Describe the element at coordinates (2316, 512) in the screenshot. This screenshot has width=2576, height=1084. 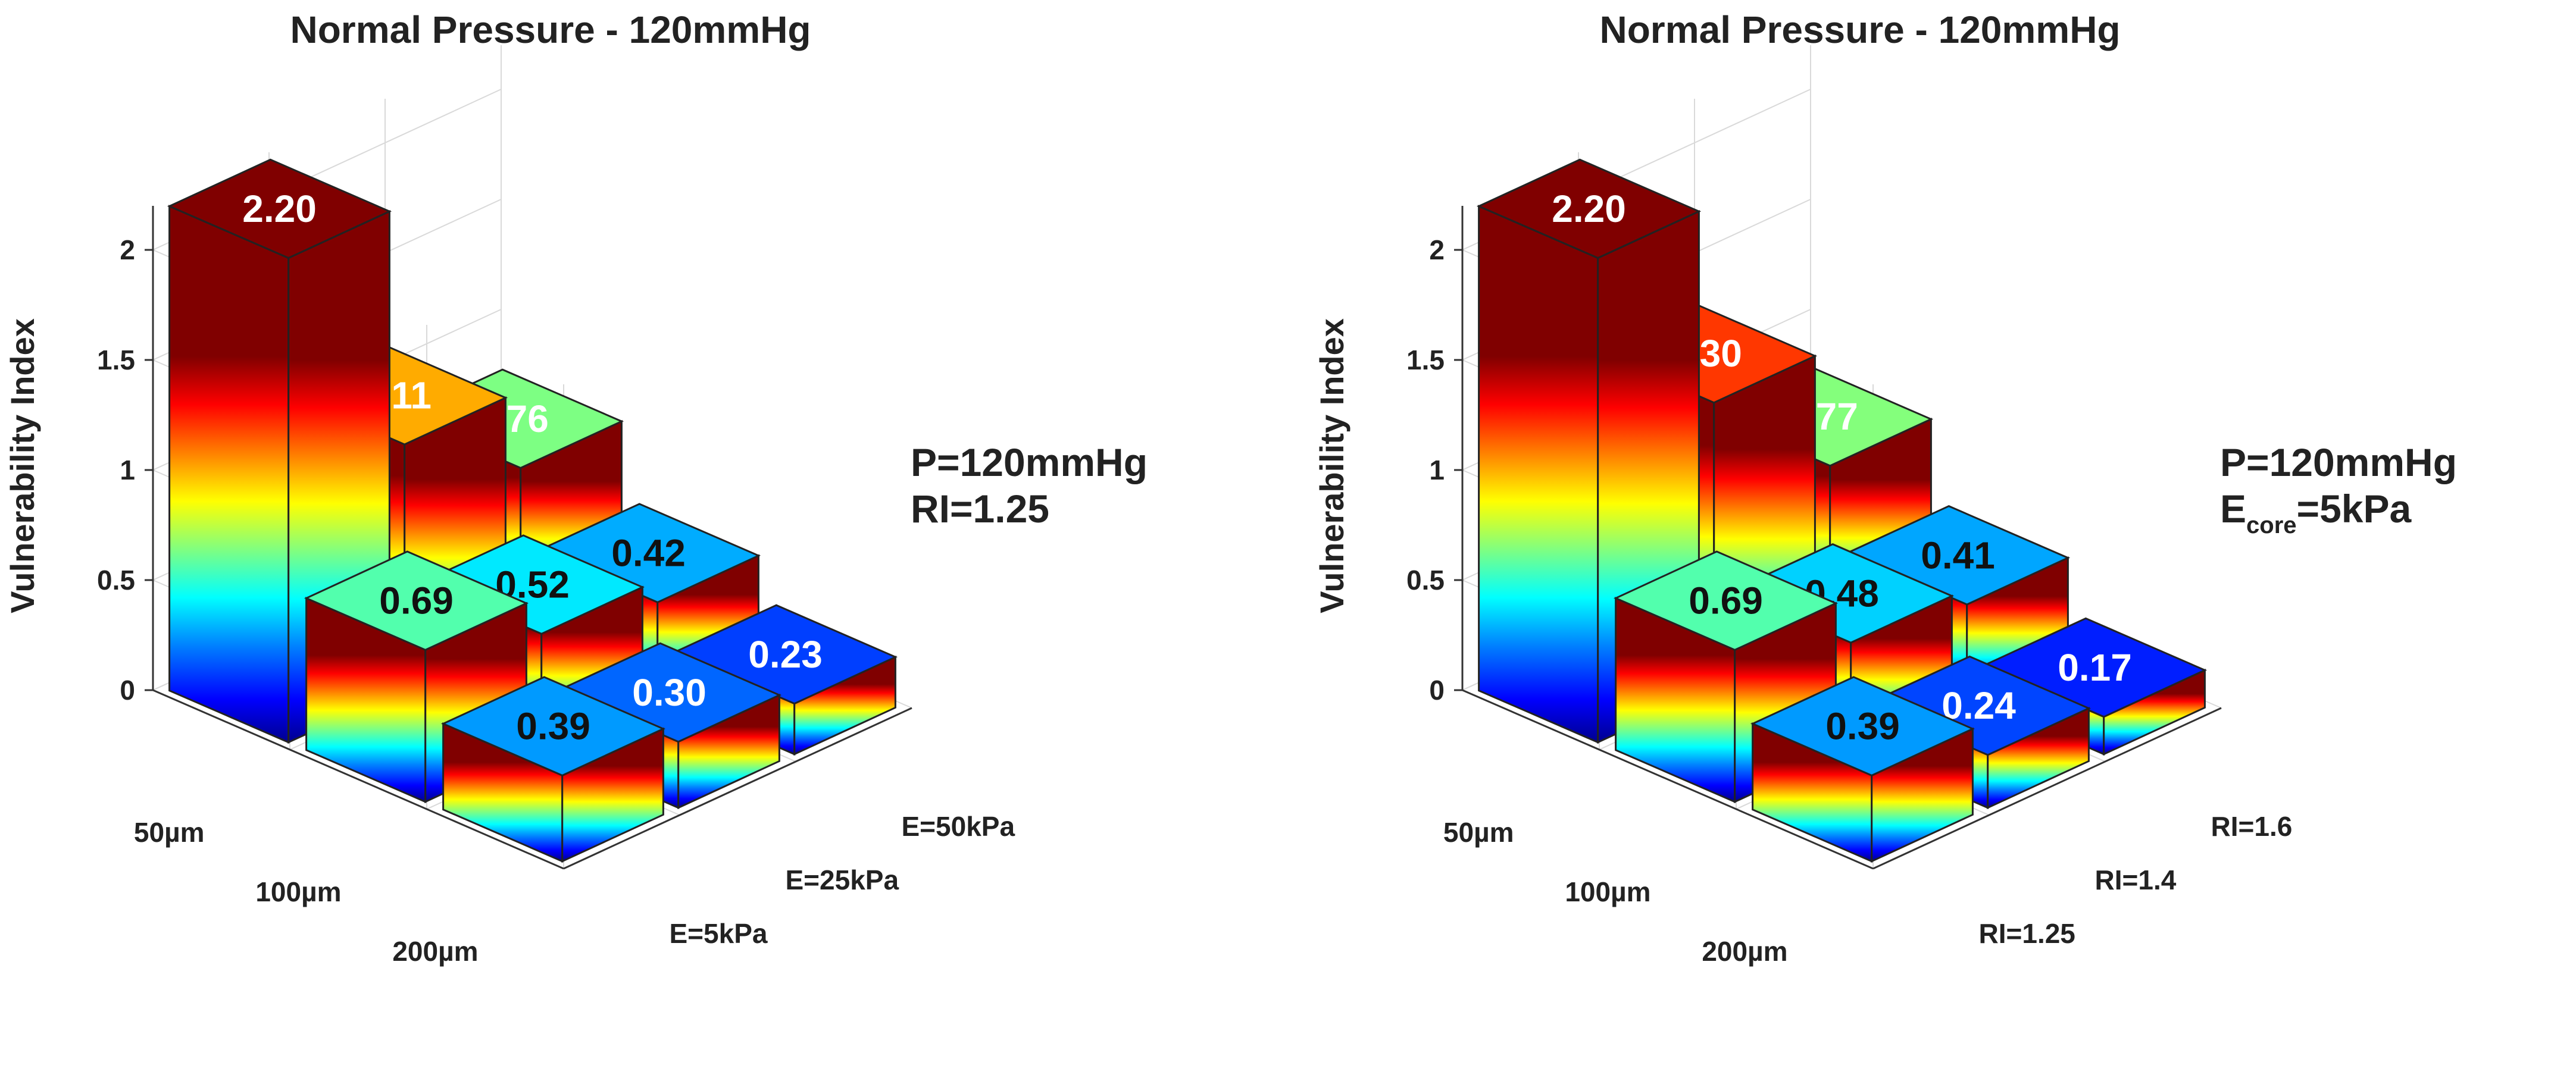
I see `annotation-line: Ecore=5kPa` at that location.